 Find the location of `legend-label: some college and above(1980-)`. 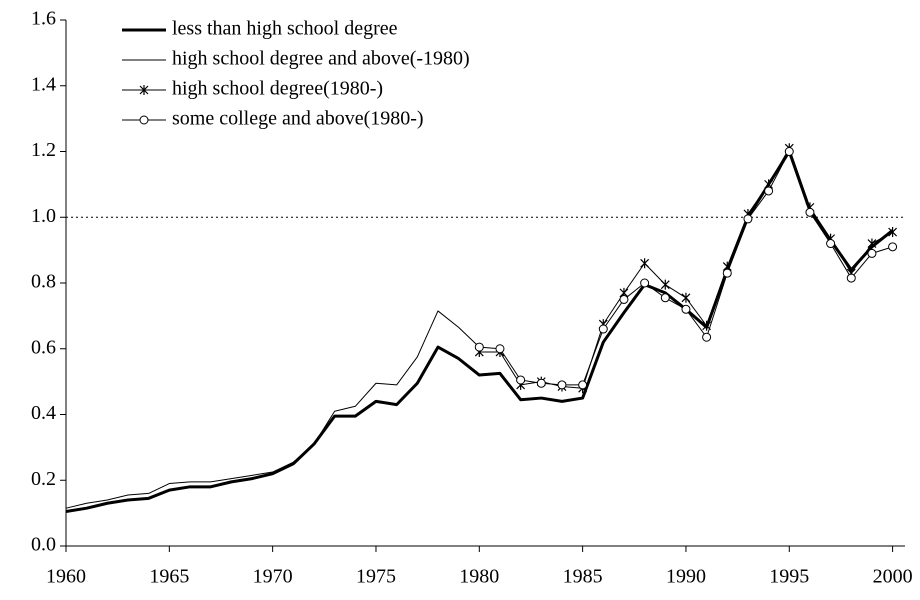

legend-label: some college and above(1980-) is located at coordinates (298, 119).